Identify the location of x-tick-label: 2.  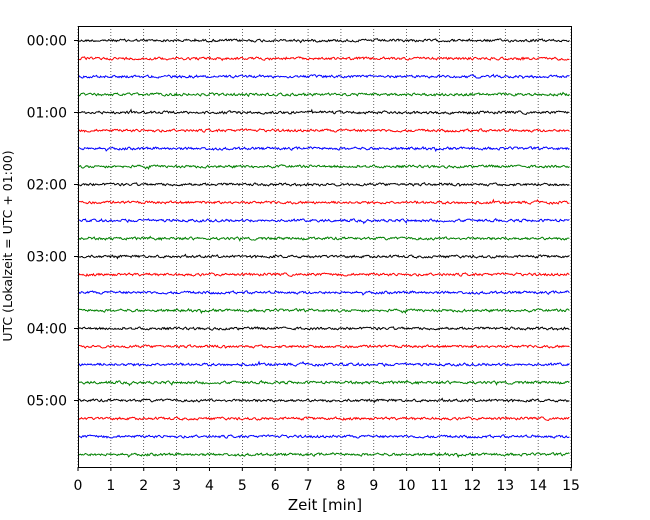
(143, 486).